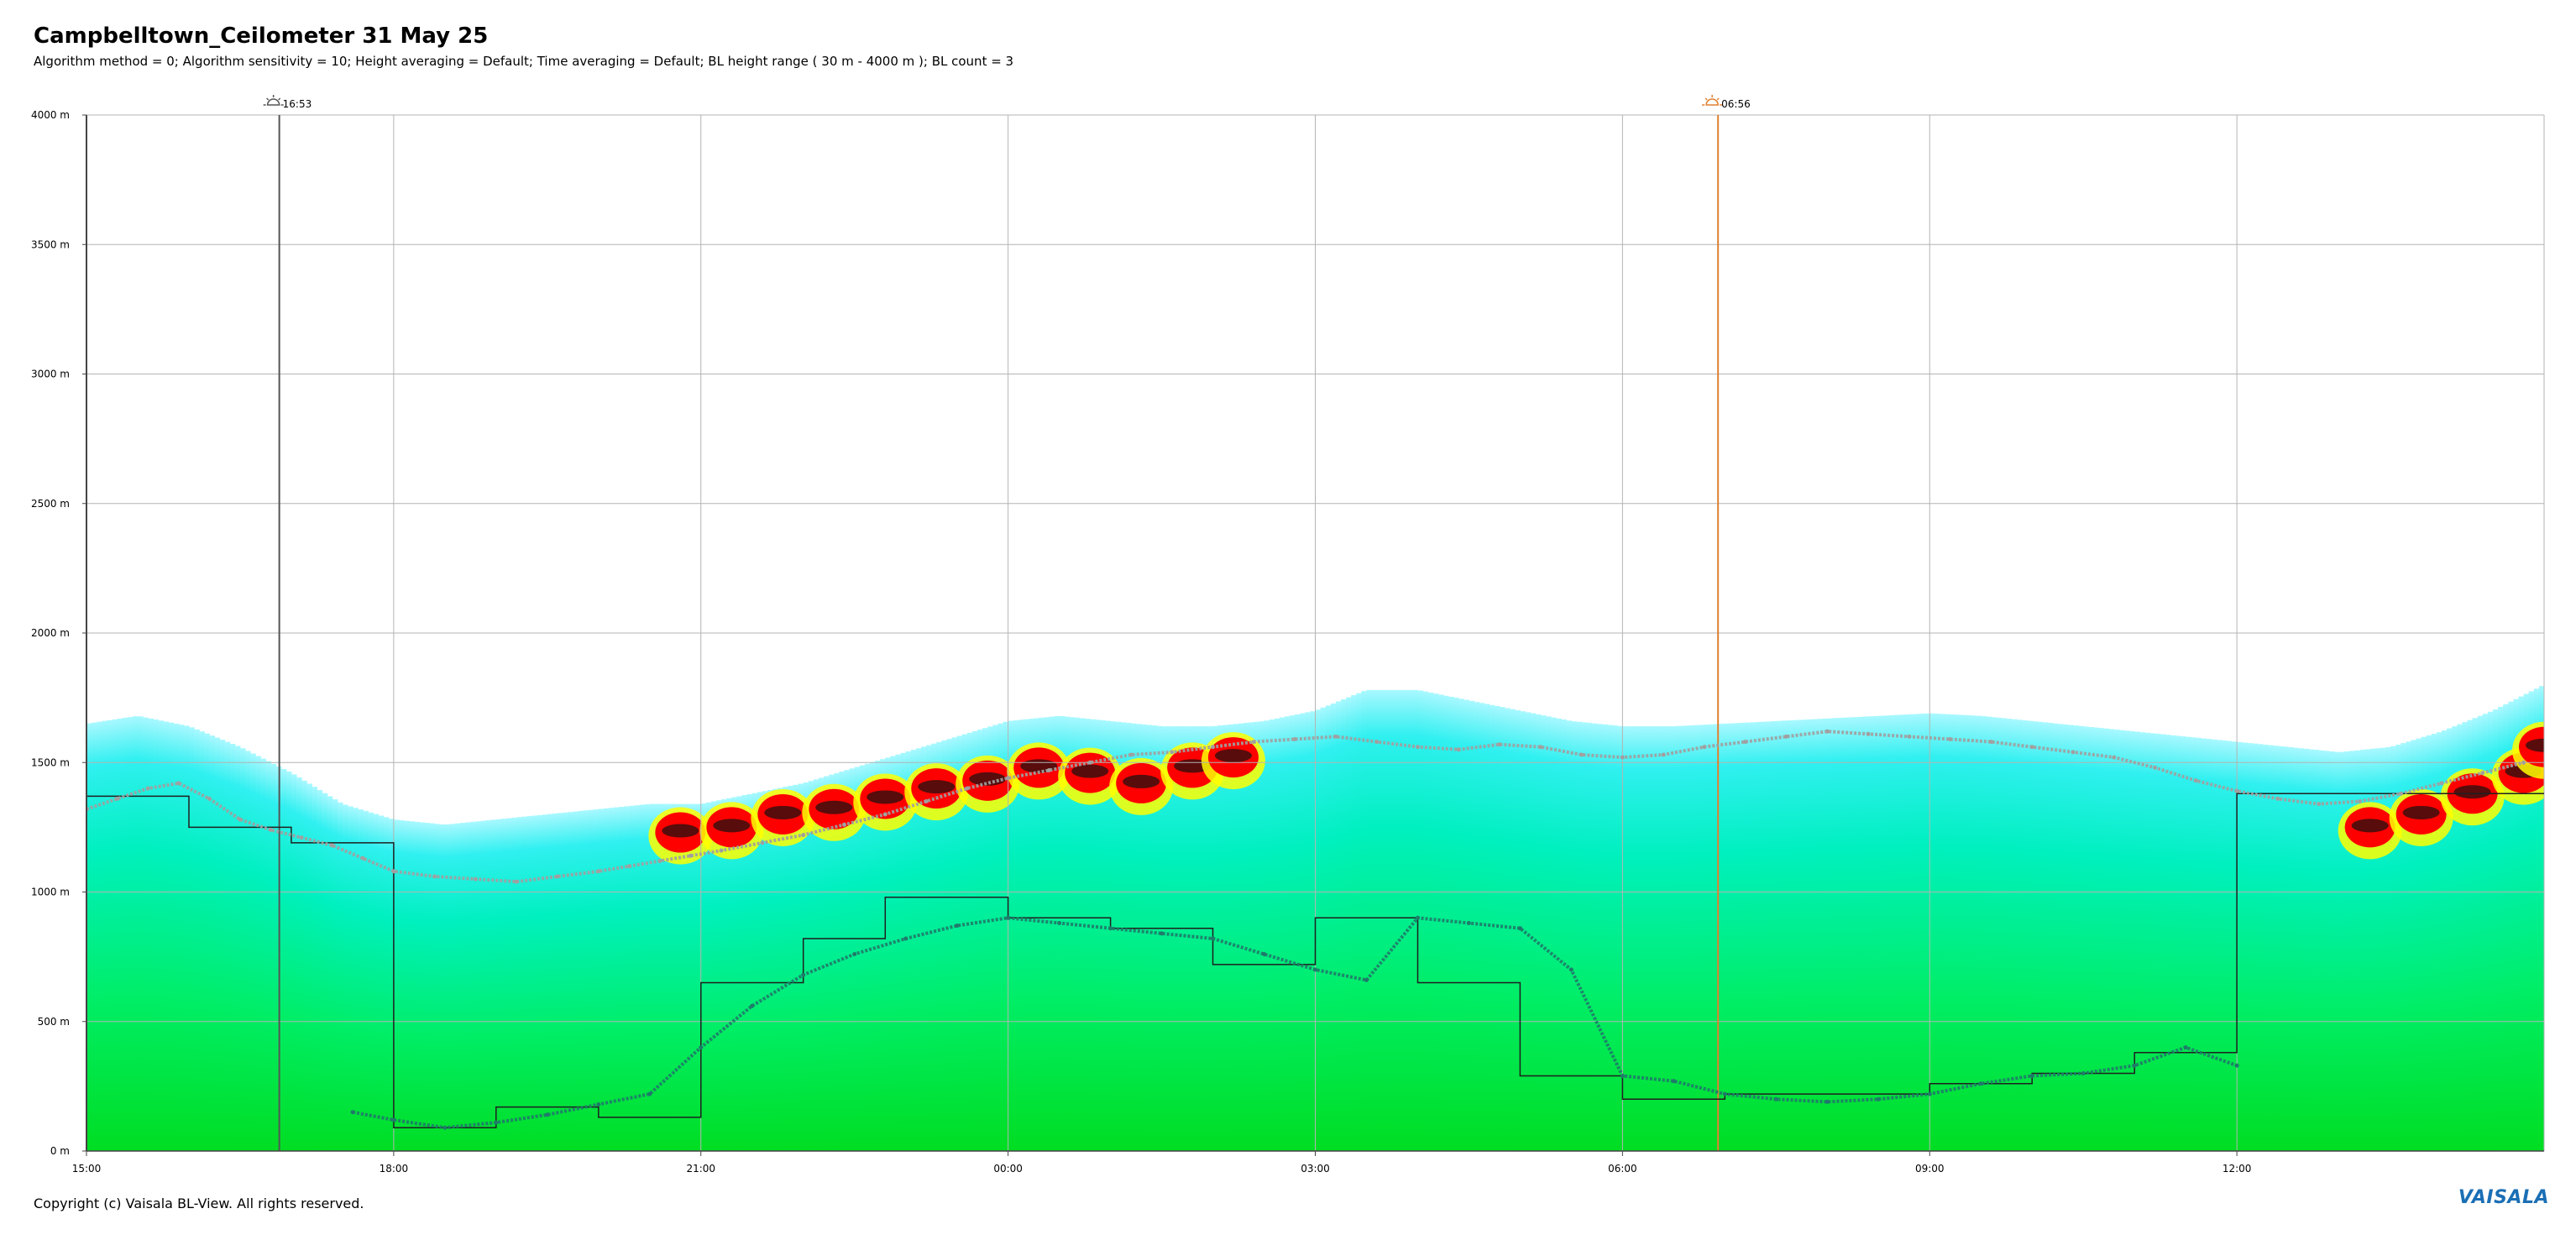 Image resolution: width=2576 pixels, height=1240 pixels. I want to click on x-tick-label: 00:00, so click(1008, 1169).